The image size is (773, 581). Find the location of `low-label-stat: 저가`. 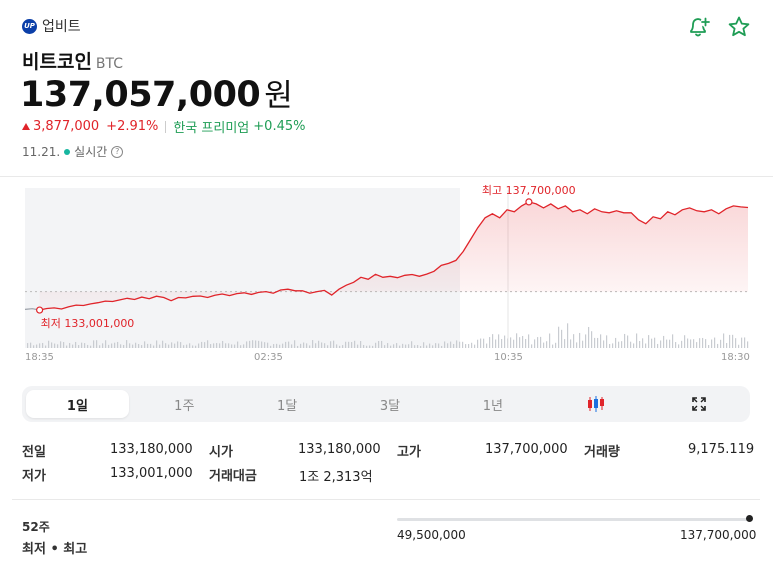

low-label-stat: 저가 is located at coordinates (34, 476).